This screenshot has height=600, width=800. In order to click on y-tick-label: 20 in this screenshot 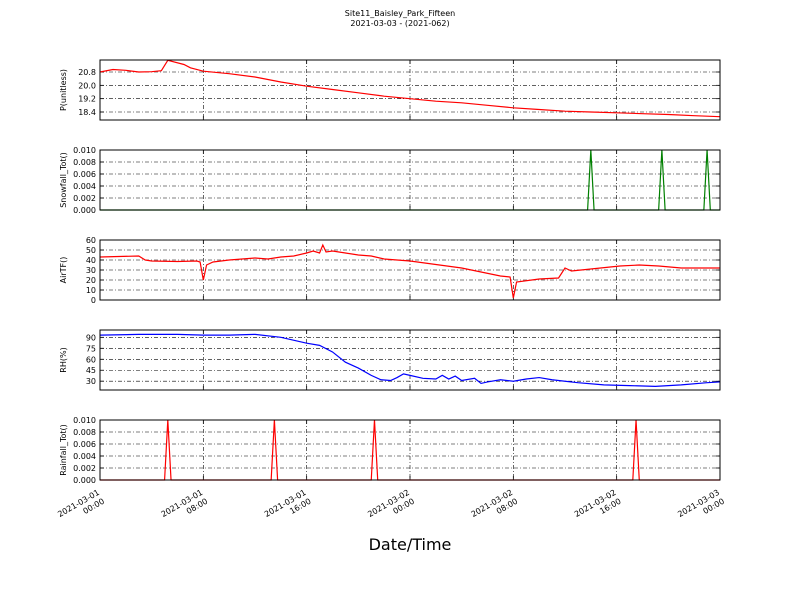, I will do `click(91, 280)`.